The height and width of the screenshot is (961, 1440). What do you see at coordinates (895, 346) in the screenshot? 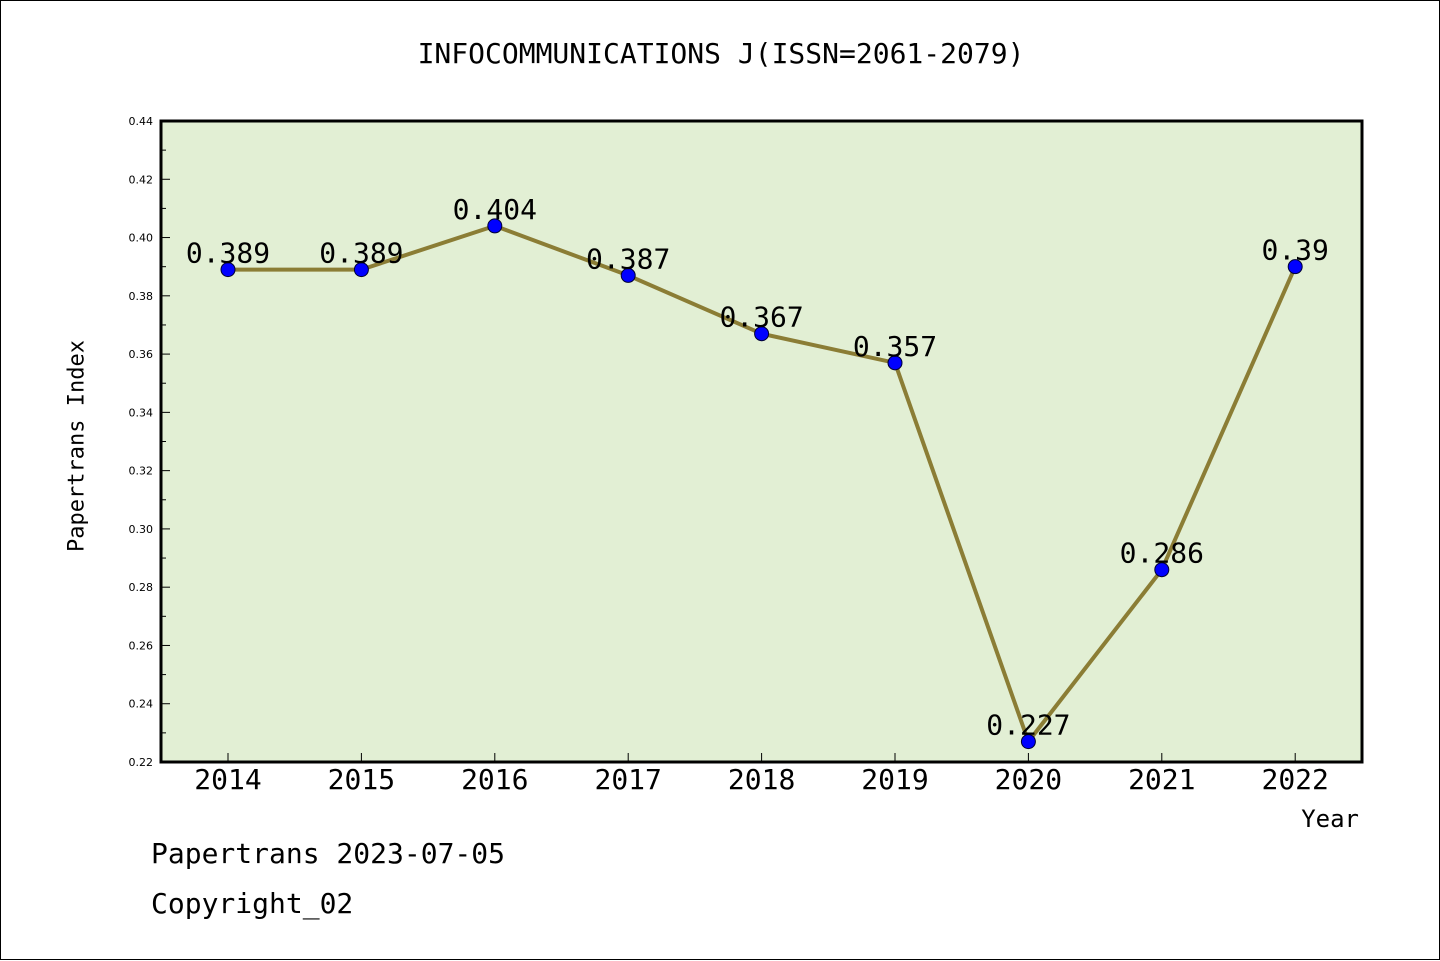
I see `data-label: 0.357` at bounding box center [895, 346].